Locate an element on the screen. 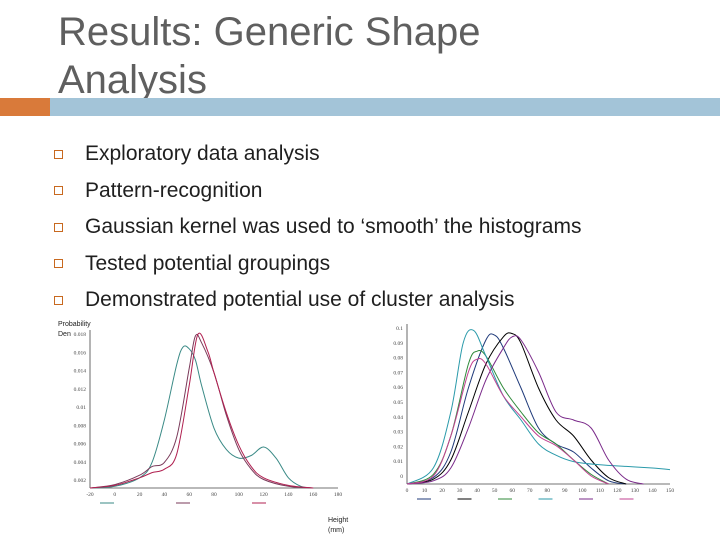 Image resolution: width=720 pixels, height=540 pixels. y-tick-label: 0.04 is located at coordinates (398, 418).